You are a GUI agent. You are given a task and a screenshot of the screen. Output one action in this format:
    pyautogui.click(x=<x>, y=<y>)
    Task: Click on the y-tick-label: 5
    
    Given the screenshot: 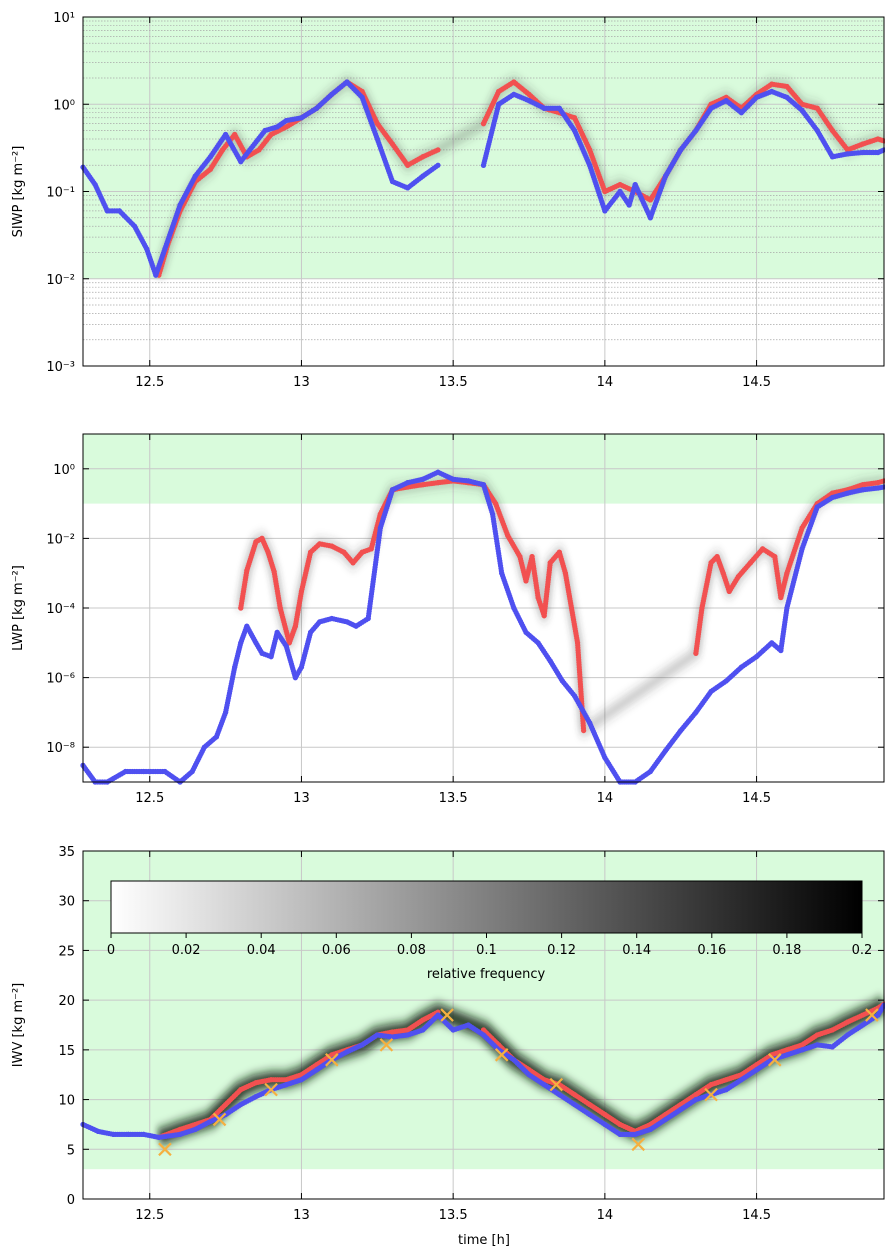 What is the action you would take?
    pyautogui.click(x=71, y=1150)
    